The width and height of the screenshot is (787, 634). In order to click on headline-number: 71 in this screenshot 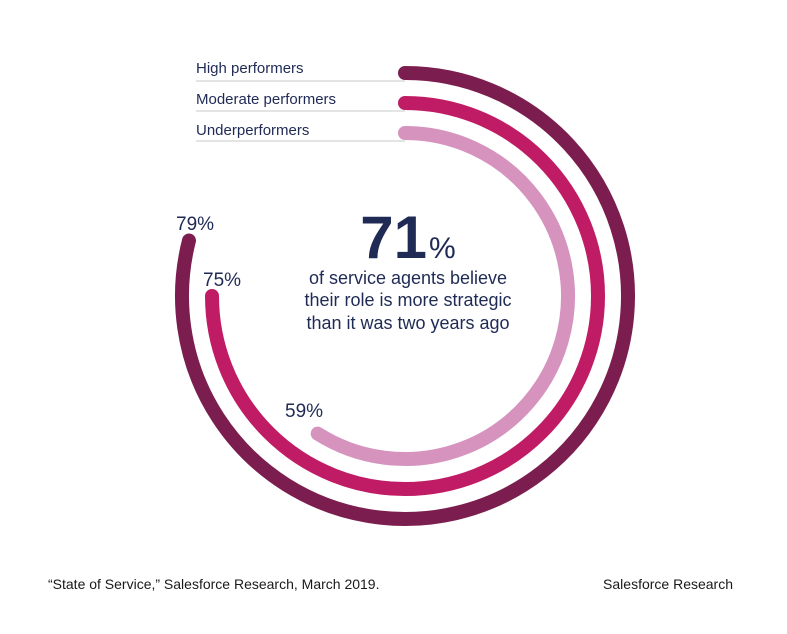, I will do `click(393, 237)`.